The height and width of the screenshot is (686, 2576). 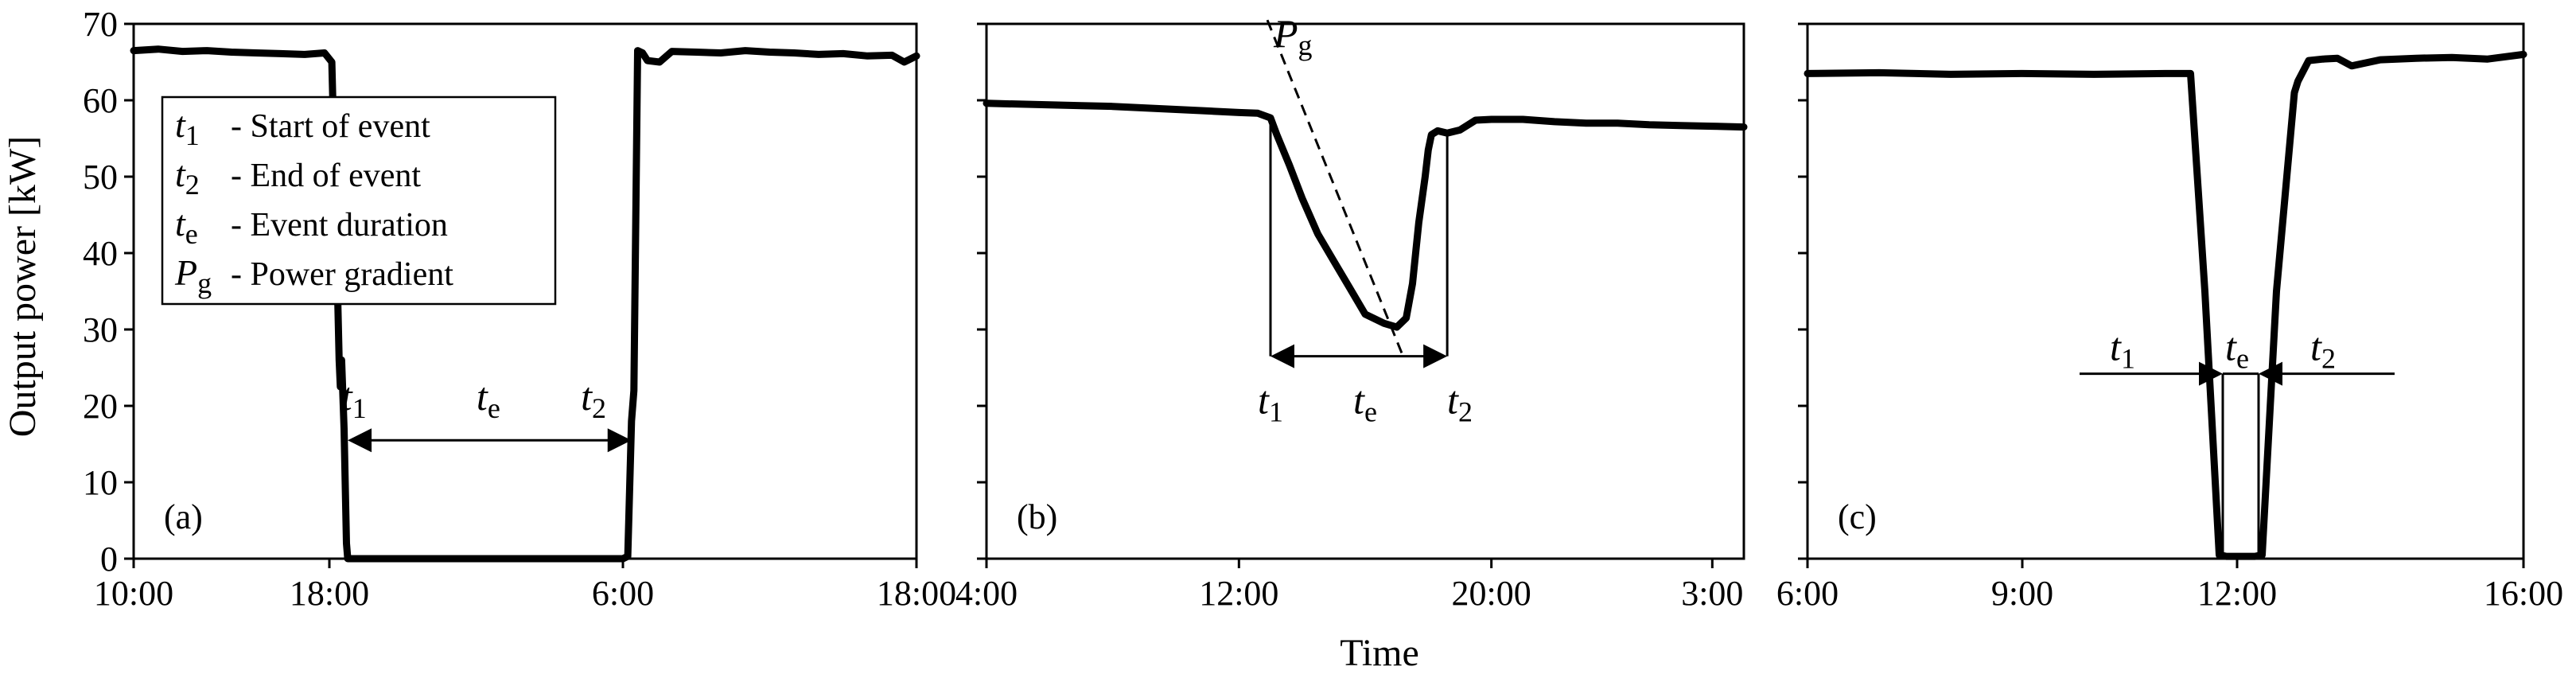 I want to click on x-tick-label: 16:00, so click(x=2524, y=593).